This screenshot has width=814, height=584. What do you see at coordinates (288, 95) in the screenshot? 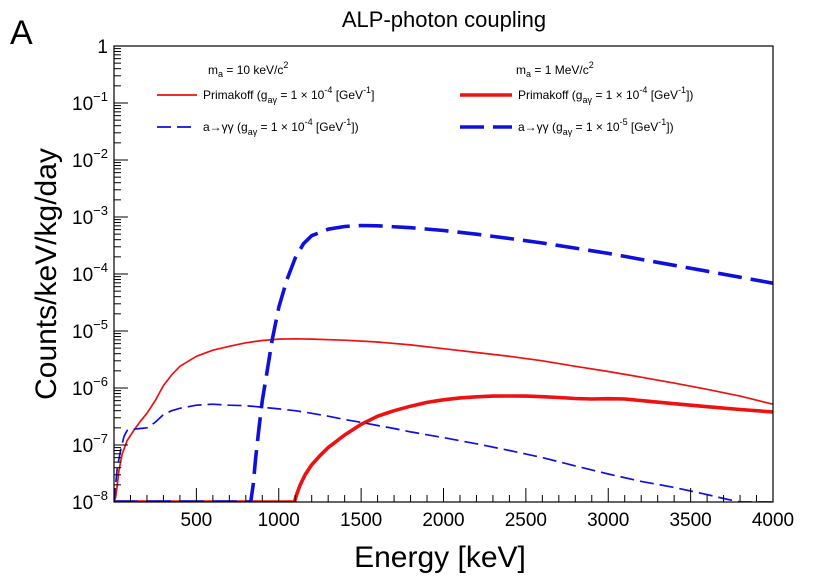
I see `legend-label: Primakoff (gaγ = 1 × 10-4 [GeV-1]` at bounding box center [288, 95].